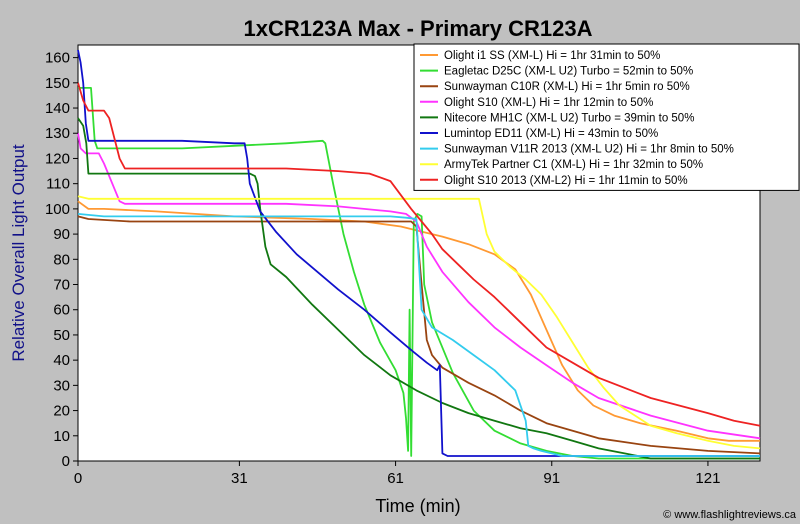  Describe the element at coordinates (418, 28) in the screenshot. I see `chart-title: 1xCR123A Max - Primary CR123A` at that location.